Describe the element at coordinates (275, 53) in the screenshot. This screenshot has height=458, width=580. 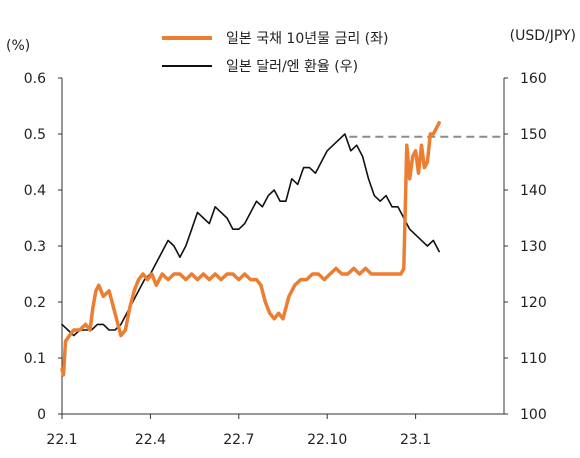
I see `legend: 일본 국채 10년물 금리 (좌) 일본 달러/엔 환율 (우)` at that location.